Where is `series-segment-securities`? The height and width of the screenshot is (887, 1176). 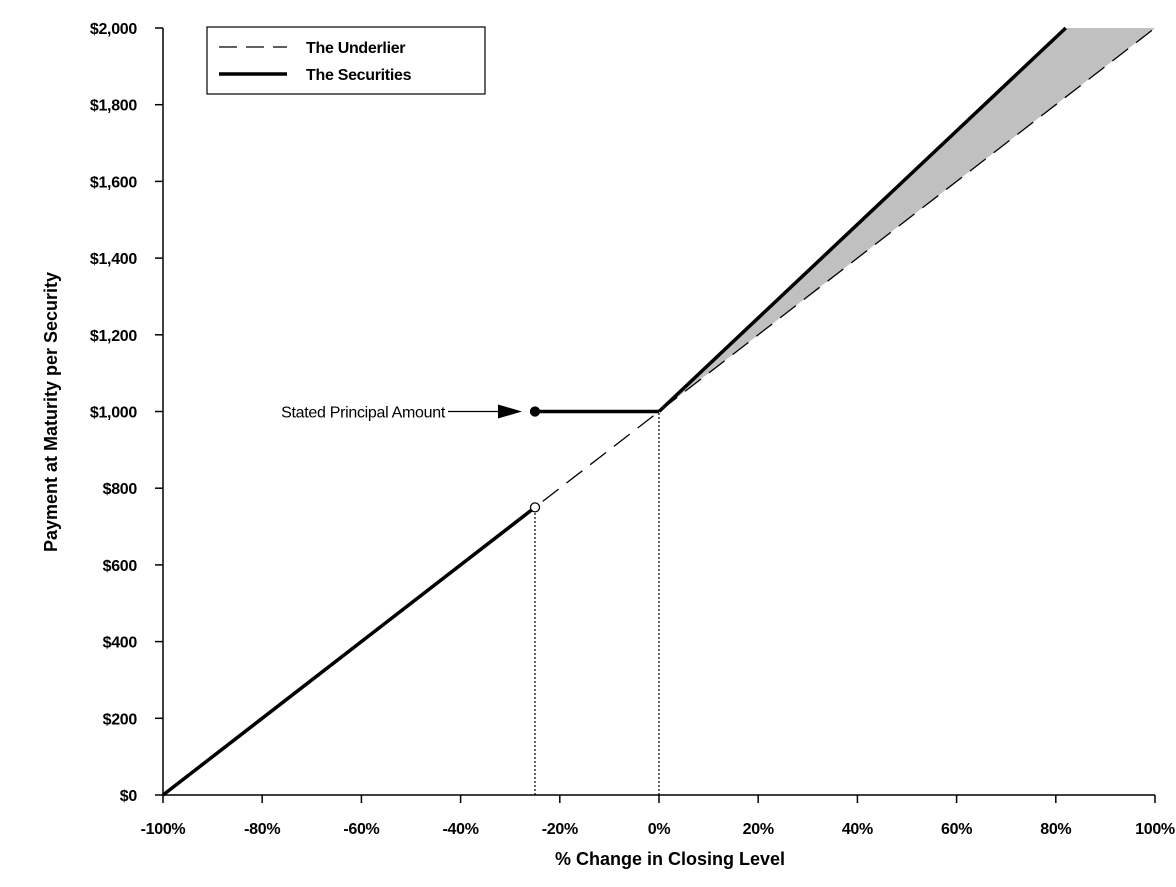
series-segment-securities is located at coordinates (349, 651).